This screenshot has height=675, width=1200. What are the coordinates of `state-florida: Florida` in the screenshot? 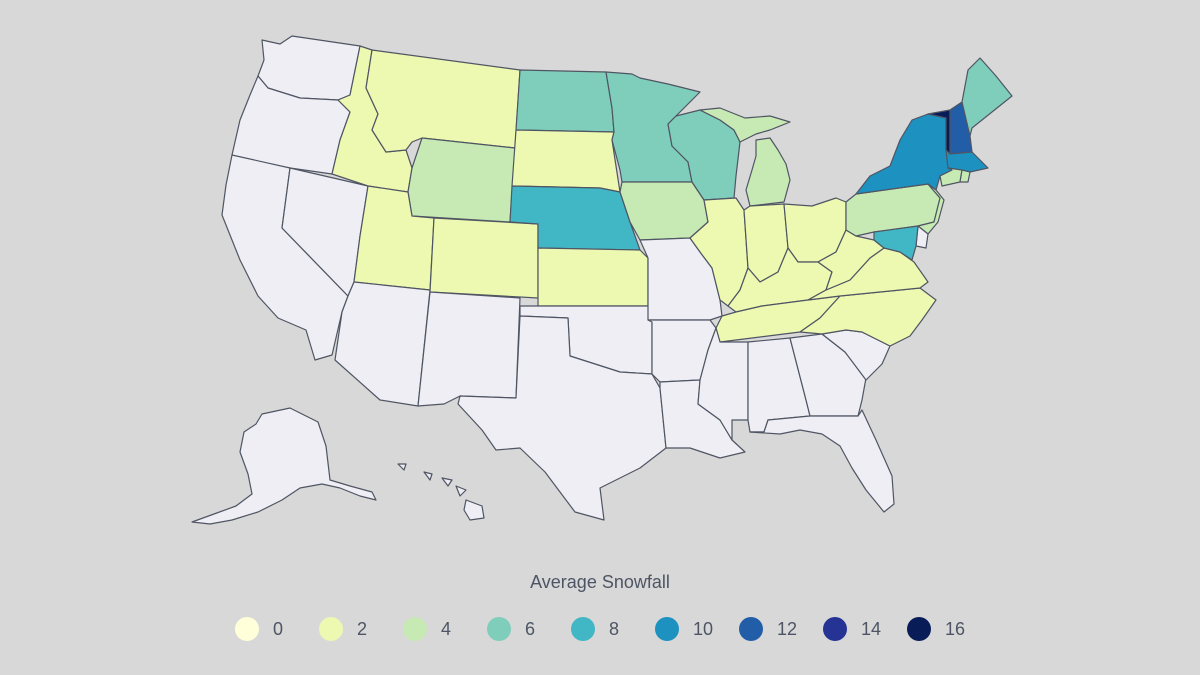 It's located at (822, 461).